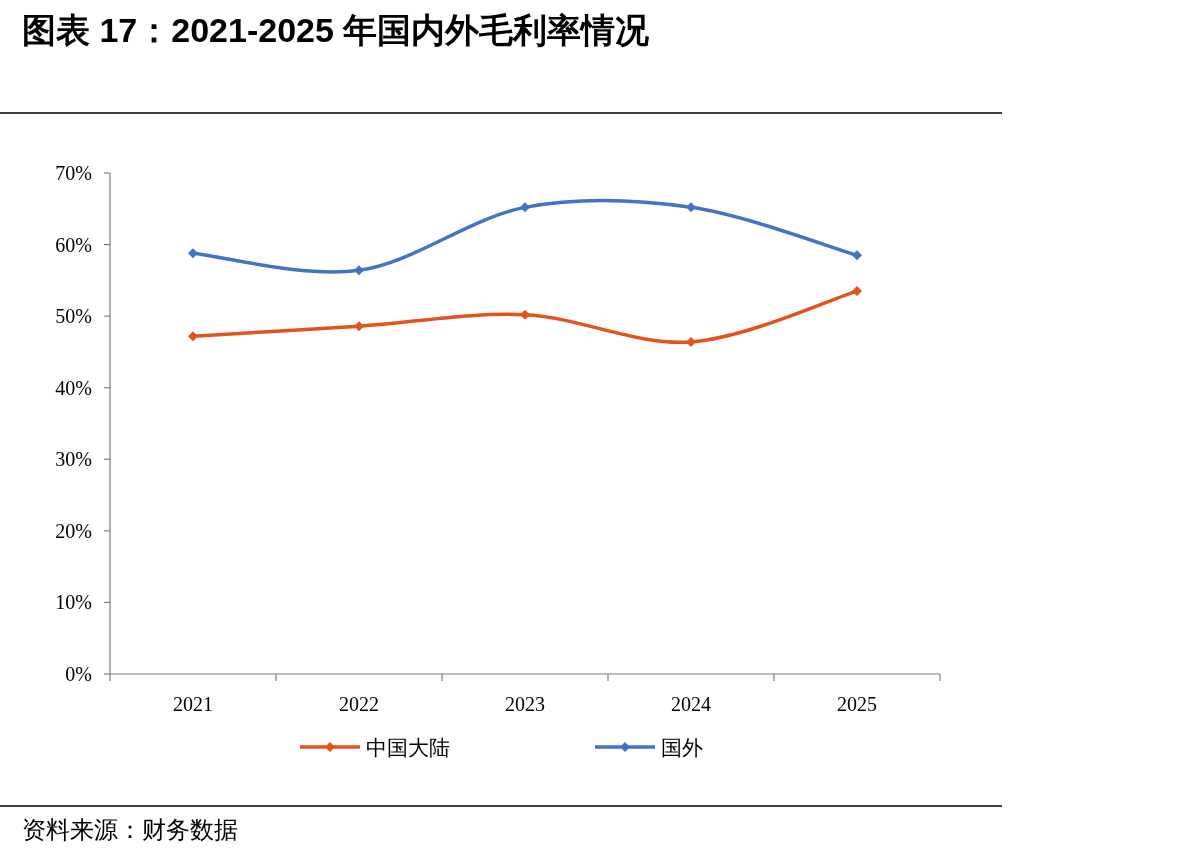 This screenshot has height=859, width=1193. I want to click on legend-label: 国外, so click(682, 747).